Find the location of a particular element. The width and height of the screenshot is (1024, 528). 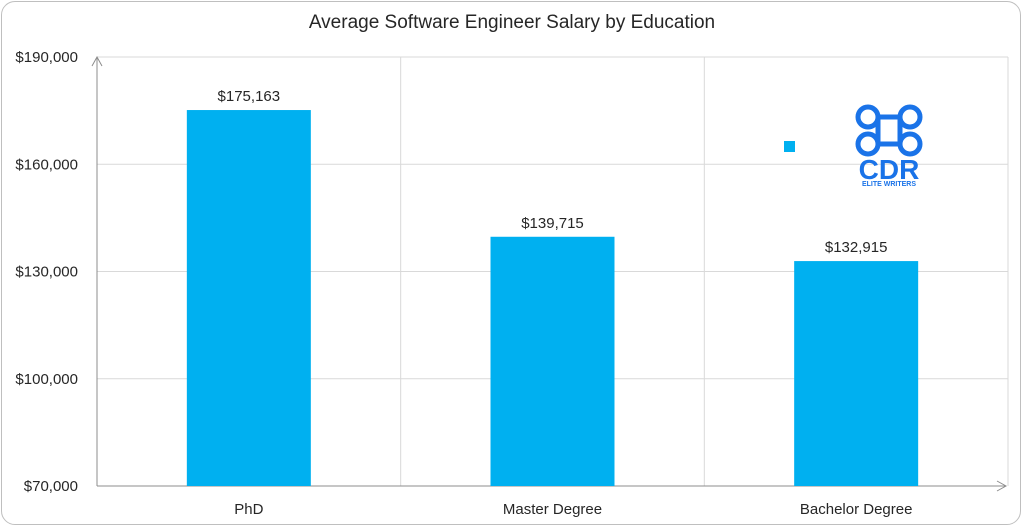

y-tick-label: $70,000 is located at coordinates (51, 486).